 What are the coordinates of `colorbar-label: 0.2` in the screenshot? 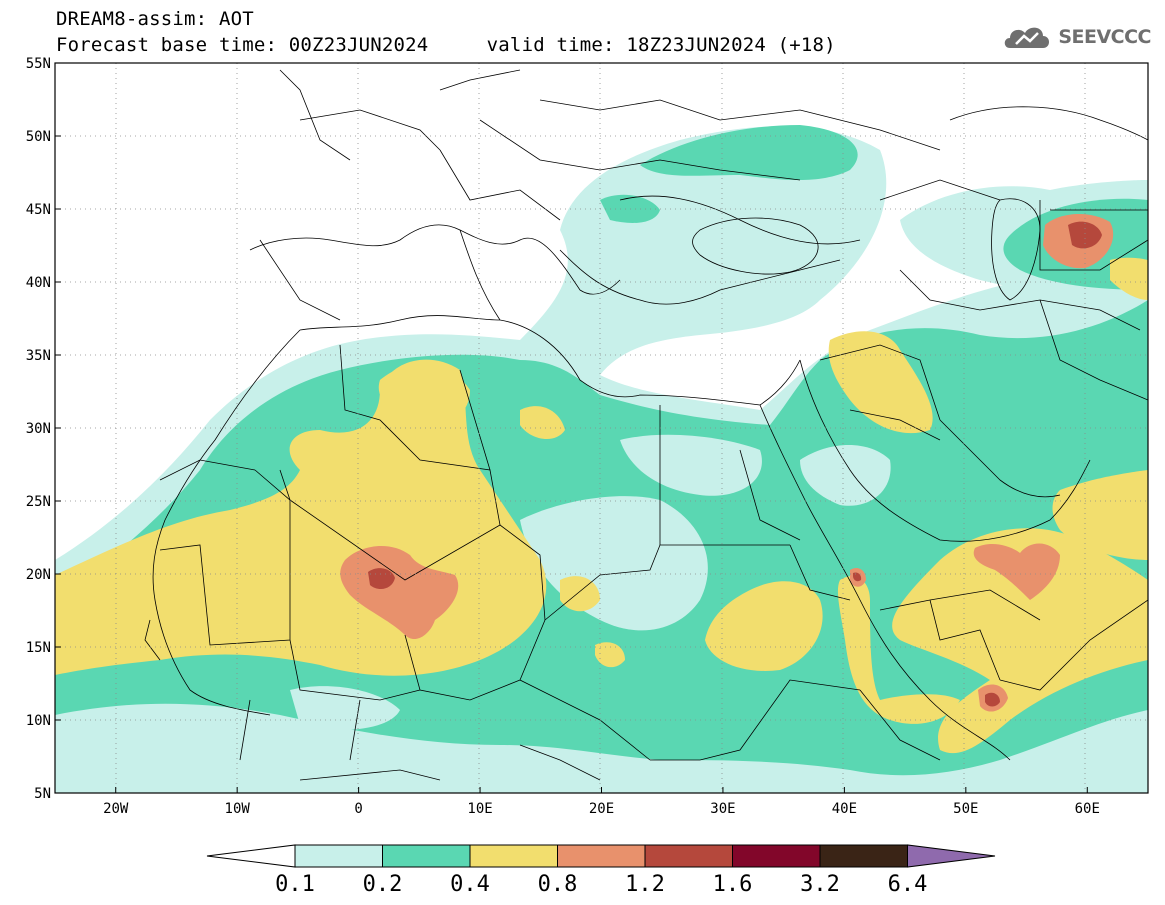 It's located at (383, 884).